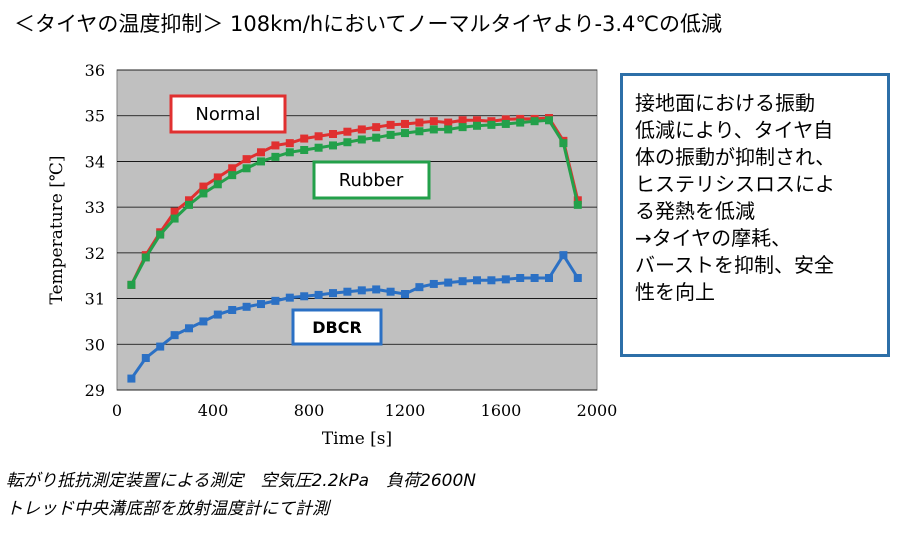 The width and height of the screenshot is (906, 535). What do you see at coordinates (95, 207) in the screenshot?
I see `y-tick-label: 33` at bounding box center [95, 207].